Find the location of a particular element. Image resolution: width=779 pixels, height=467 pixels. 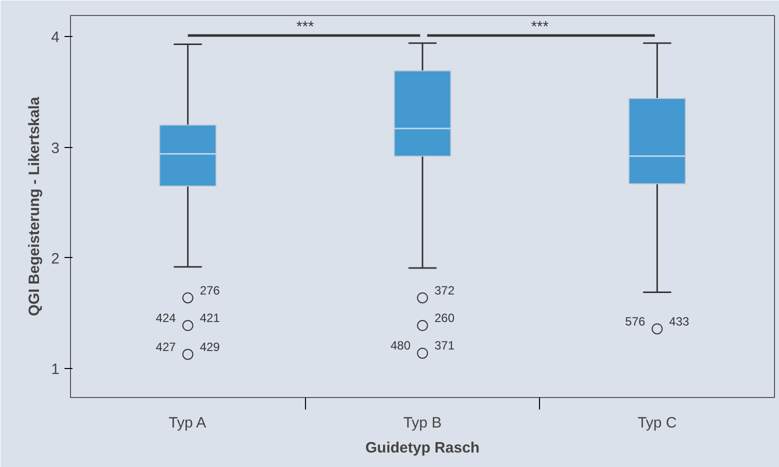

y-axis-title: QGI Begeisterung - Likertskala is located at coordinates (35, 206).